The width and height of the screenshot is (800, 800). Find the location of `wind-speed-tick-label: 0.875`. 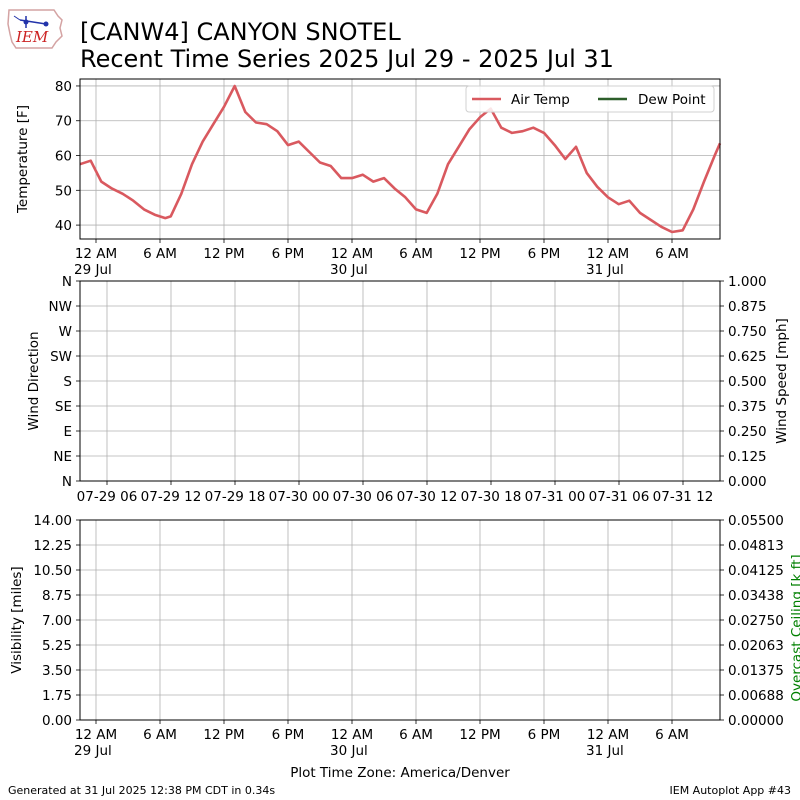

wind-speed-tick-label: 0.875 is located at coordinates (747, 307).